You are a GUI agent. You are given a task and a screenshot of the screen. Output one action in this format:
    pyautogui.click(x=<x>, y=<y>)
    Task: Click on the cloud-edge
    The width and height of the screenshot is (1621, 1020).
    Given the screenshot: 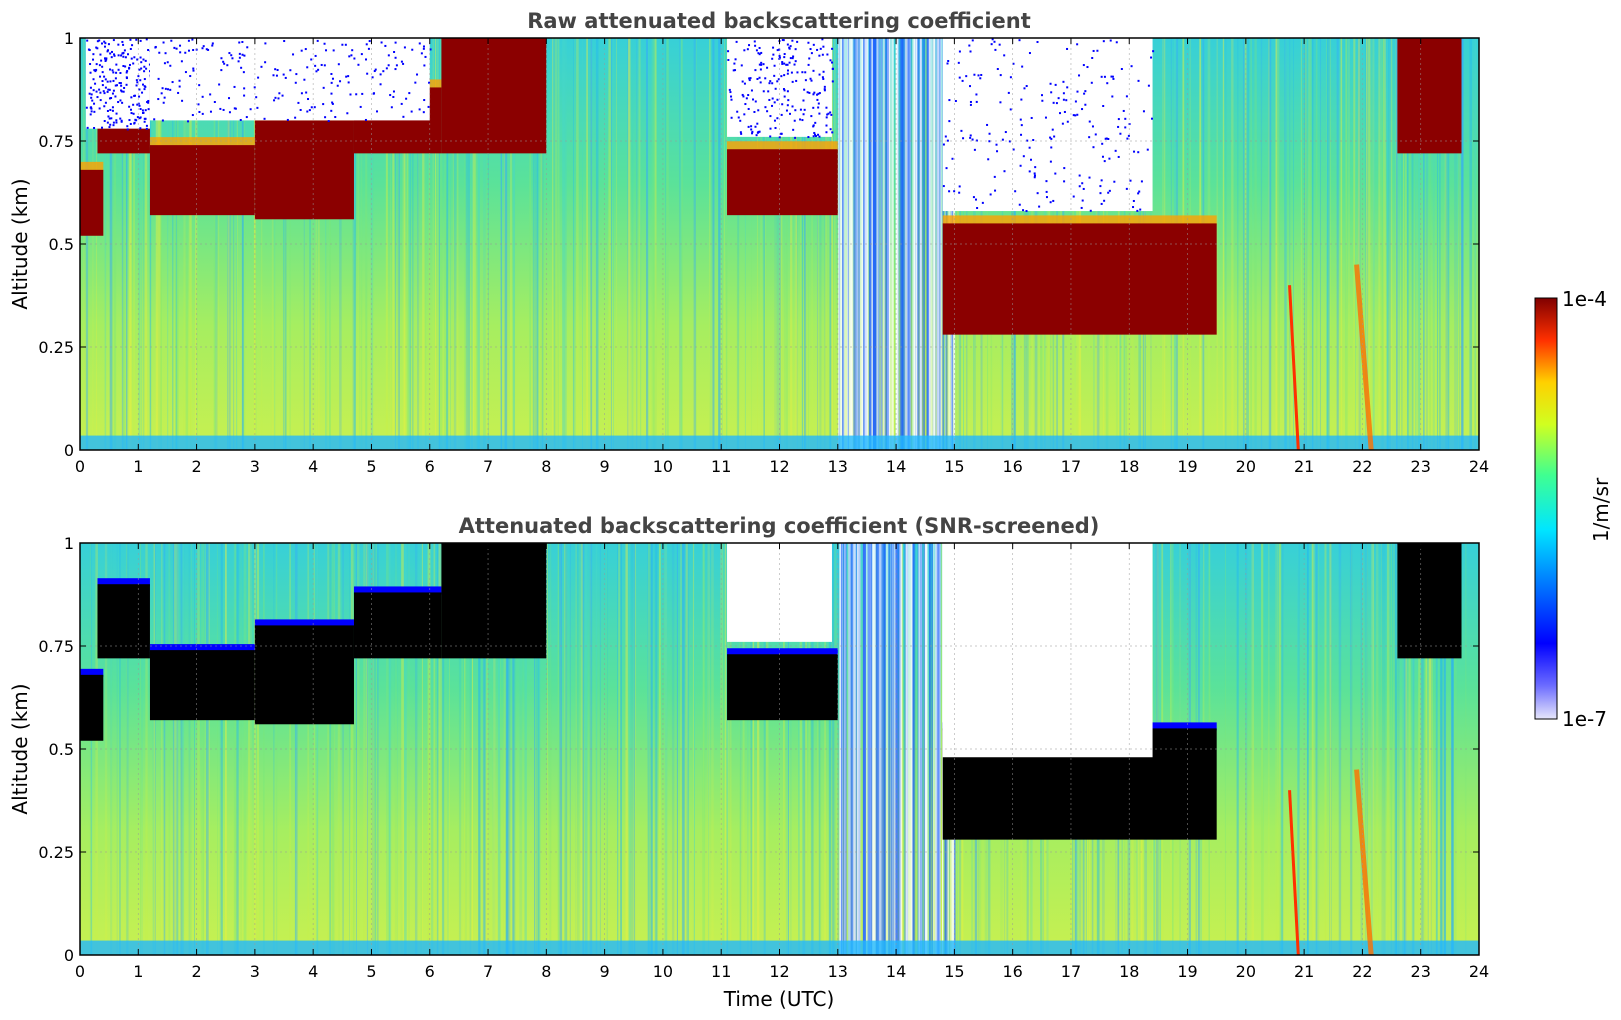 What is the action you would take?
    pyautogui.click(x=202, y=648)
    